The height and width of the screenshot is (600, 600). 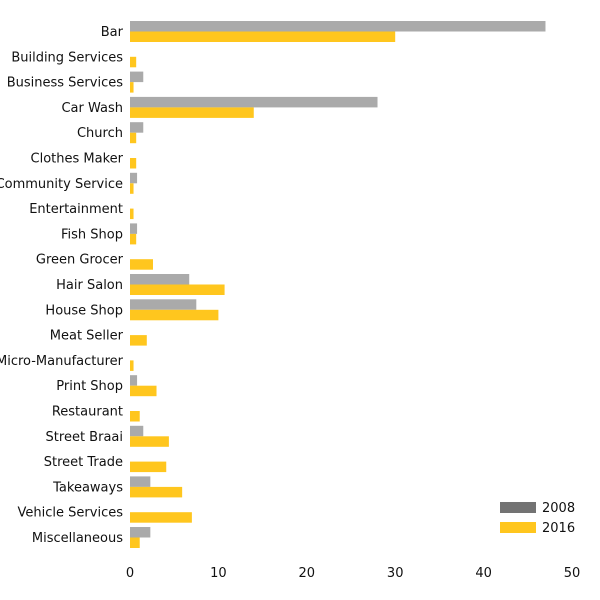 I want to click on legend-swatch-2016, so click(x=518, y=527).